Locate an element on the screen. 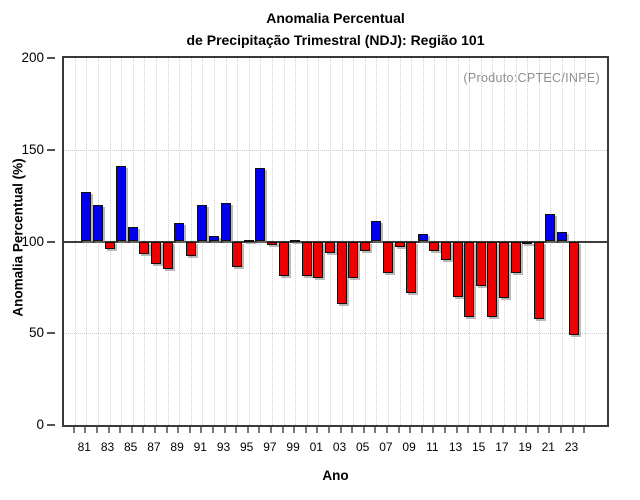 This screenshot has width=640, height=500. x-tick-1995 is located at coordinates (247, 430).